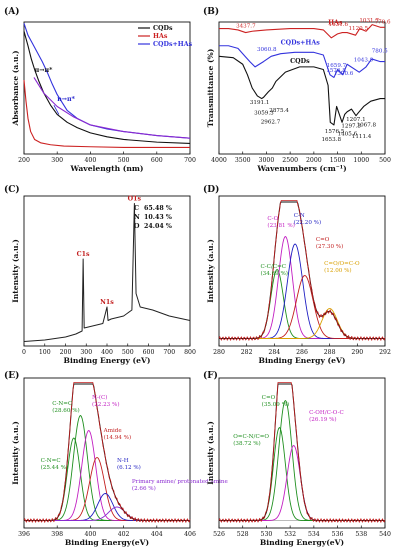  Describe the element at coordinates (210, 375) in the screenshot. I see `panel-label: (F)` at that location.